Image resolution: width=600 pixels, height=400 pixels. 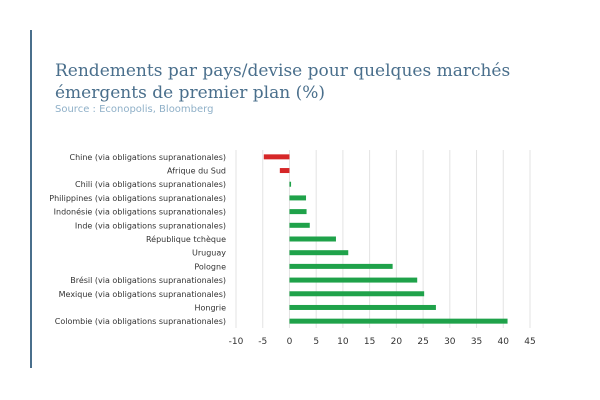 I want to click on x-tick-label: 20, so click(x=397, y=342).